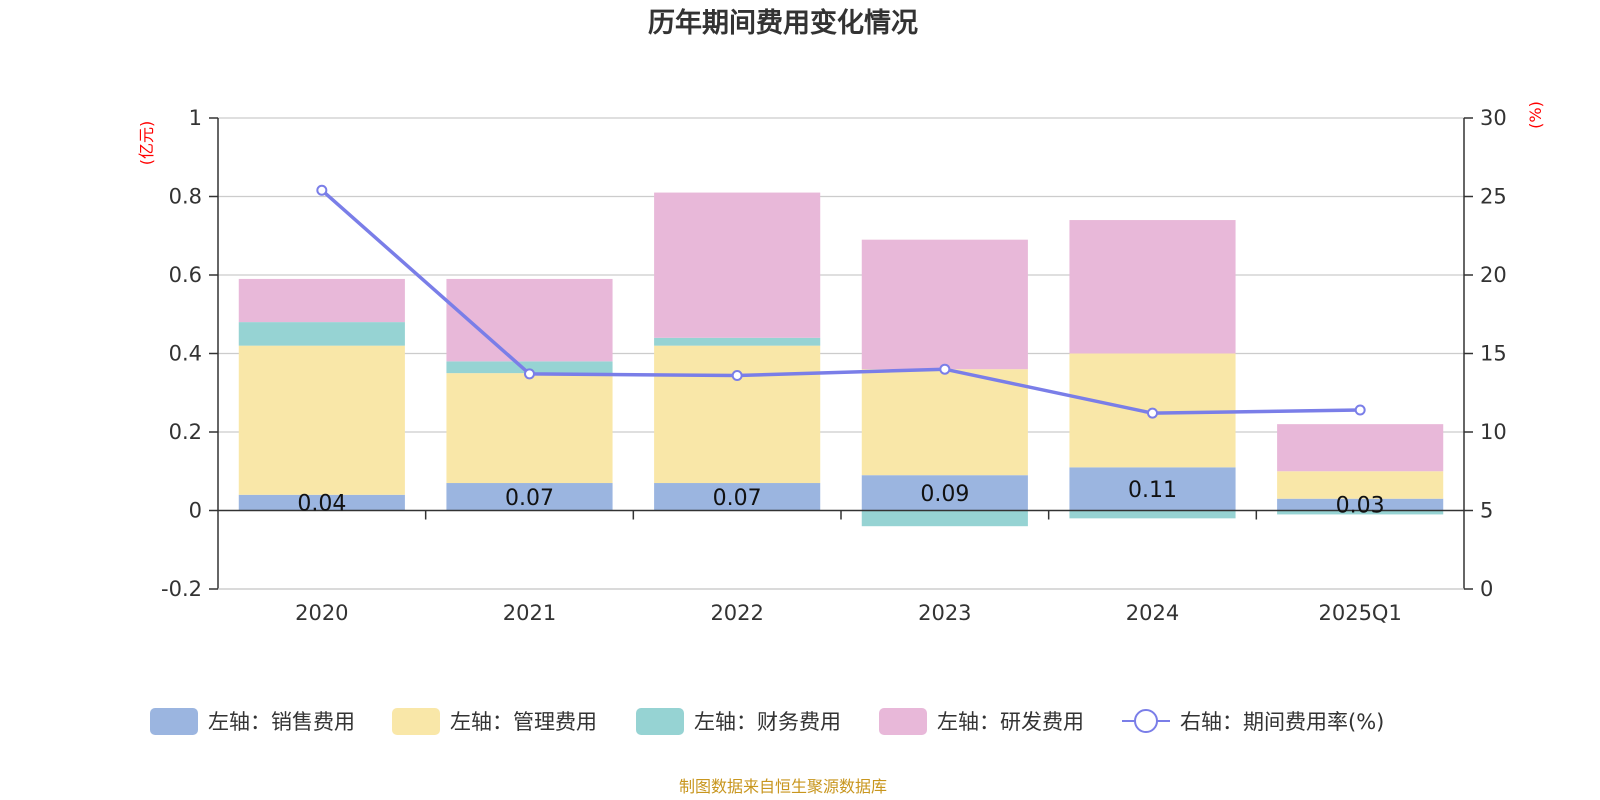 The image size is (1600, 800). Describe the element at coordinates (1486, 511) in the screenshot. I see `right-tick-label: 5` at that location.